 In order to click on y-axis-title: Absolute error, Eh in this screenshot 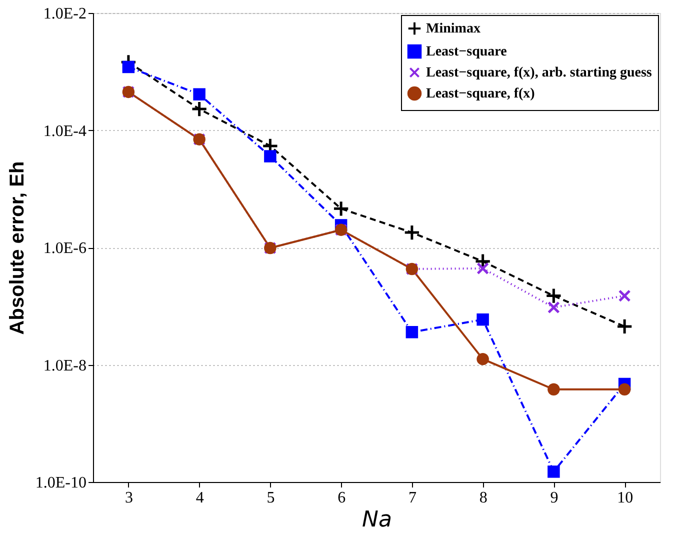, I will do `click(17, 248)`.